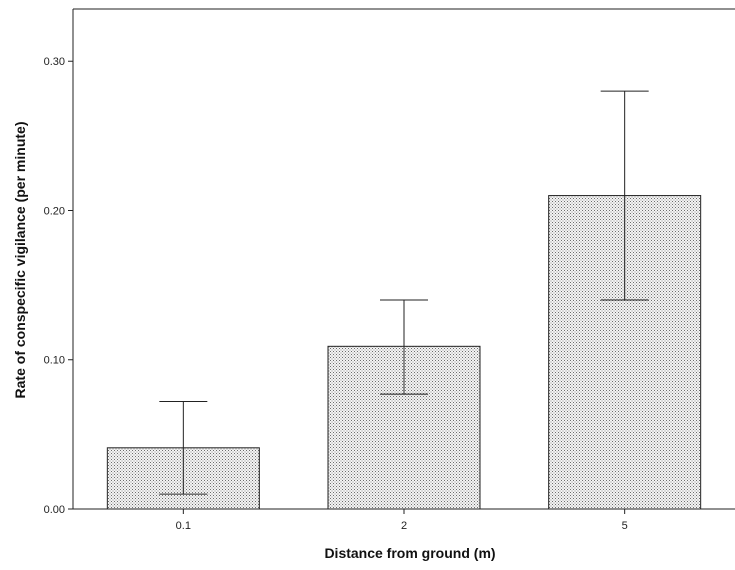 Image resolution: width=735 pixels, height=570 pixels. Describe the element at coordinates (183, 526) in the screenshot. I see `x-tick-label: 0.1` at that location.